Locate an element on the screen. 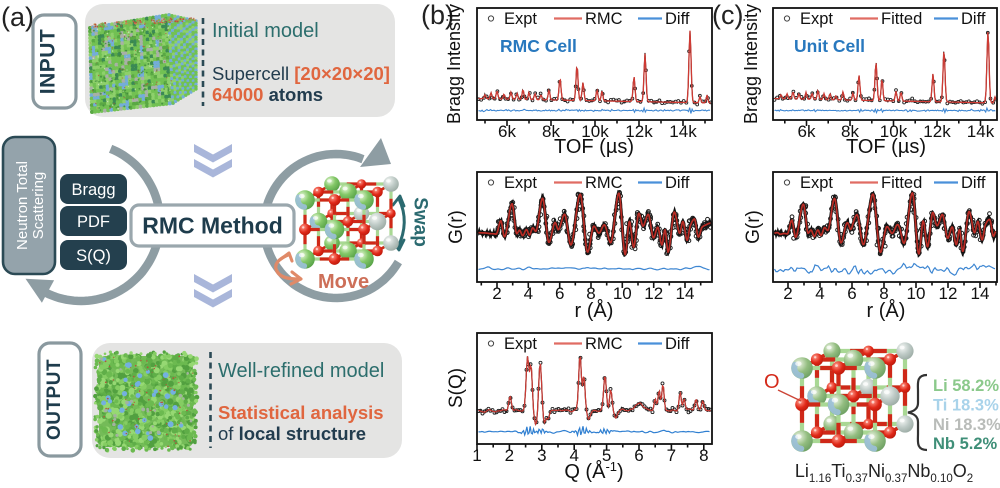  svg-text: OUTPUT is located at coordinates (54, 399).